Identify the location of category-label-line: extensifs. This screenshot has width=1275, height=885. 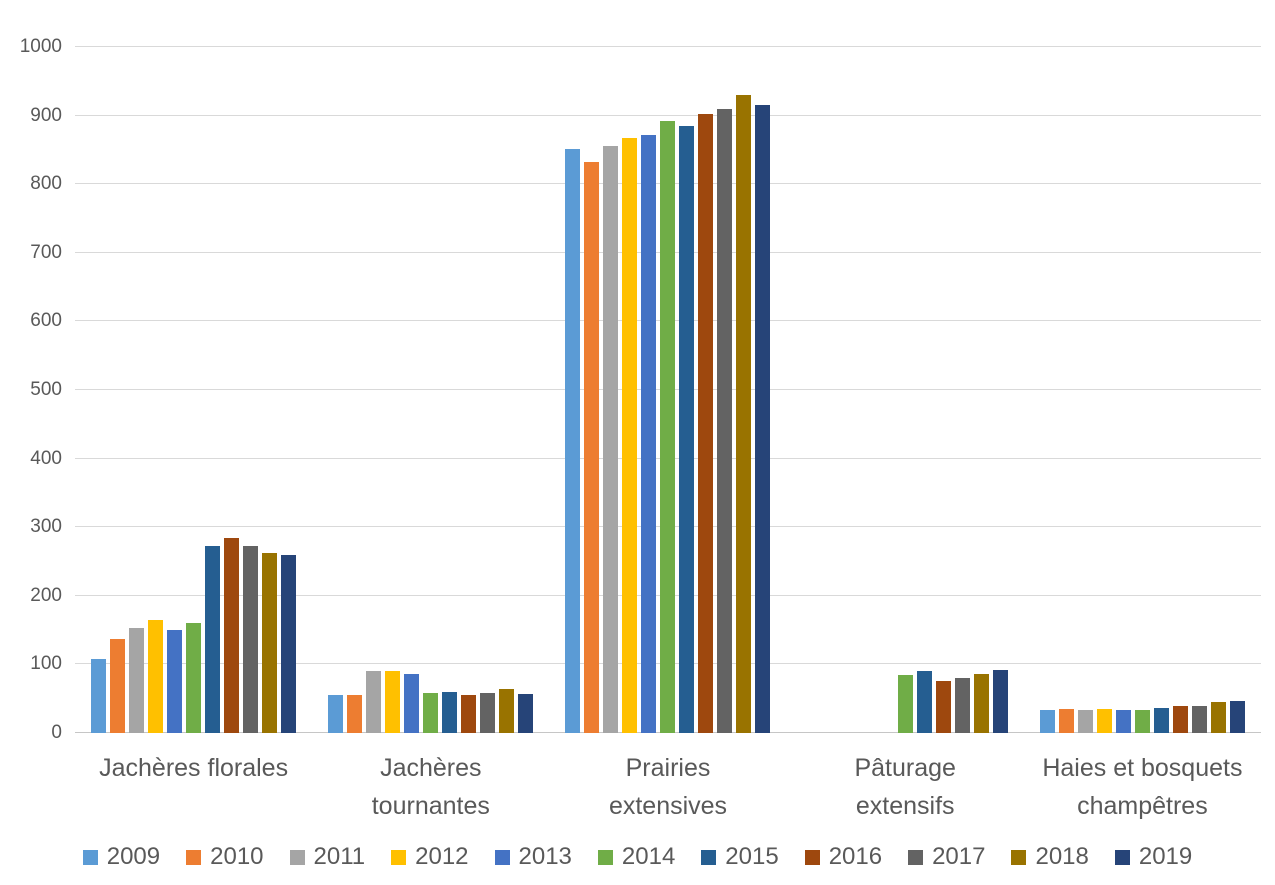
(905, 806).